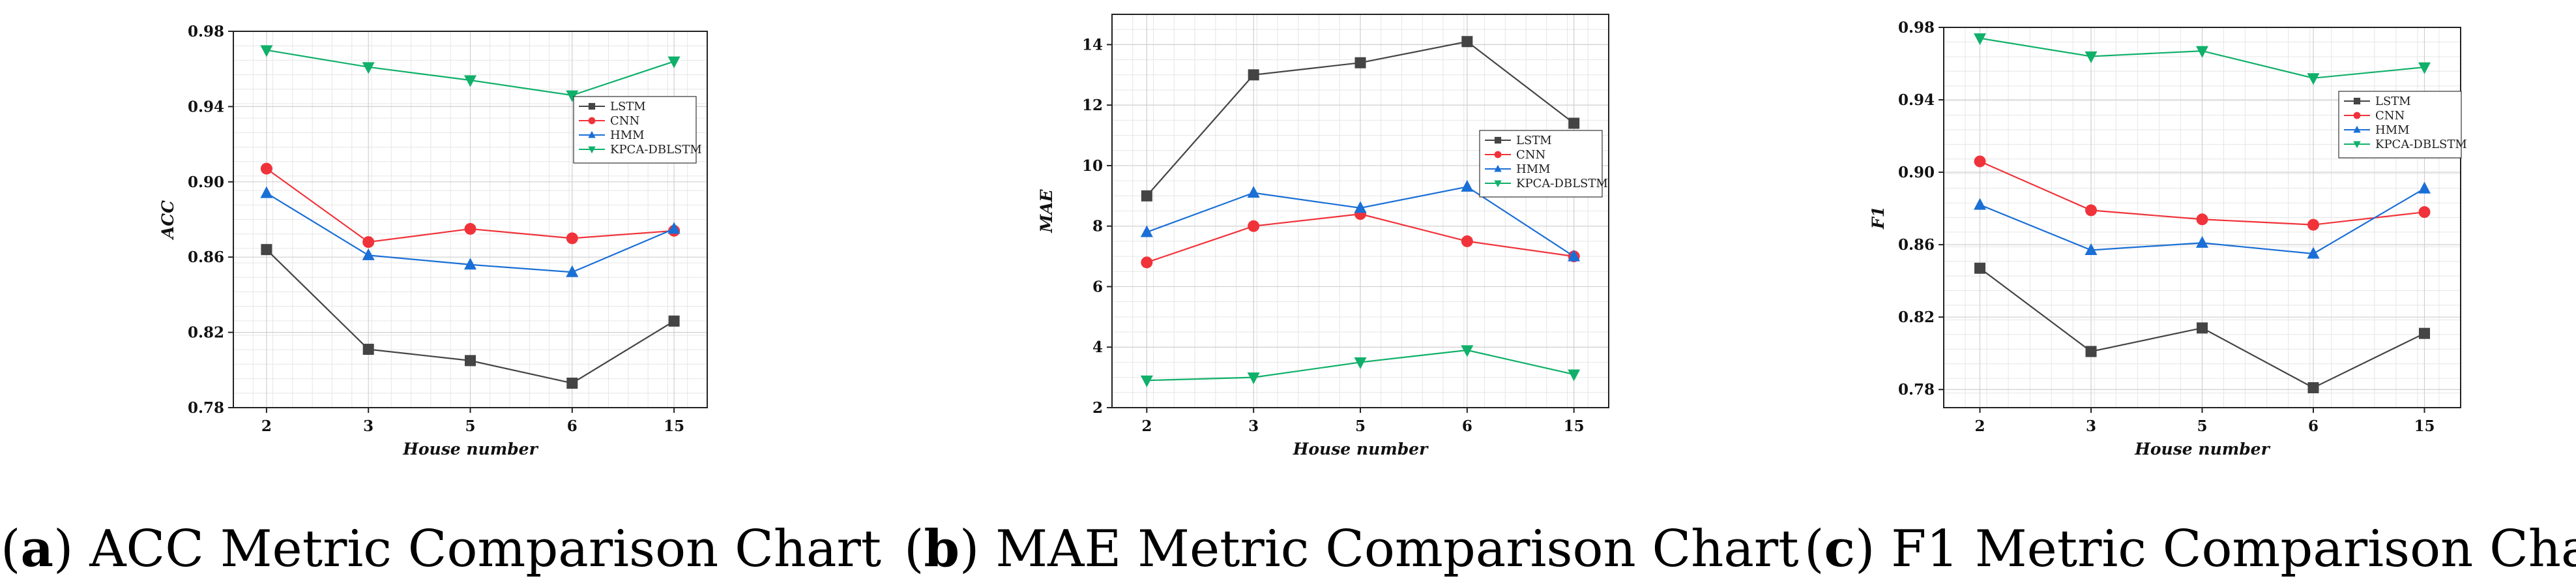 This screenshot has height=587, width=2576. I want to click on panel-caption: (a) ACC Metric Comparison Chart, so click(441, 549).